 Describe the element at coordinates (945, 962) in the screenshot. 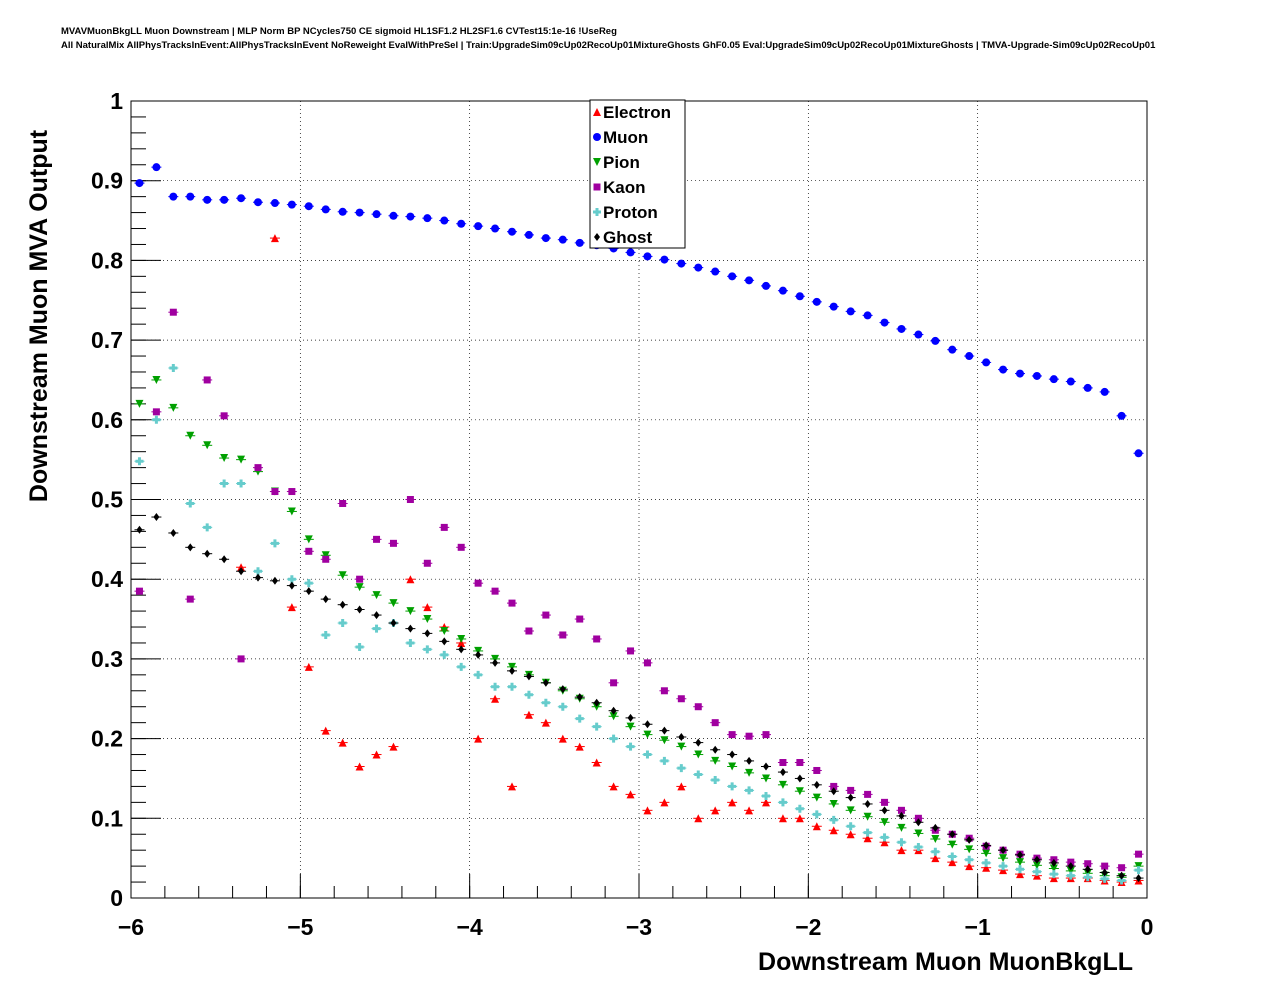

I see `x-axis-title: Downstream Muon MuonBkgLL` at that location.